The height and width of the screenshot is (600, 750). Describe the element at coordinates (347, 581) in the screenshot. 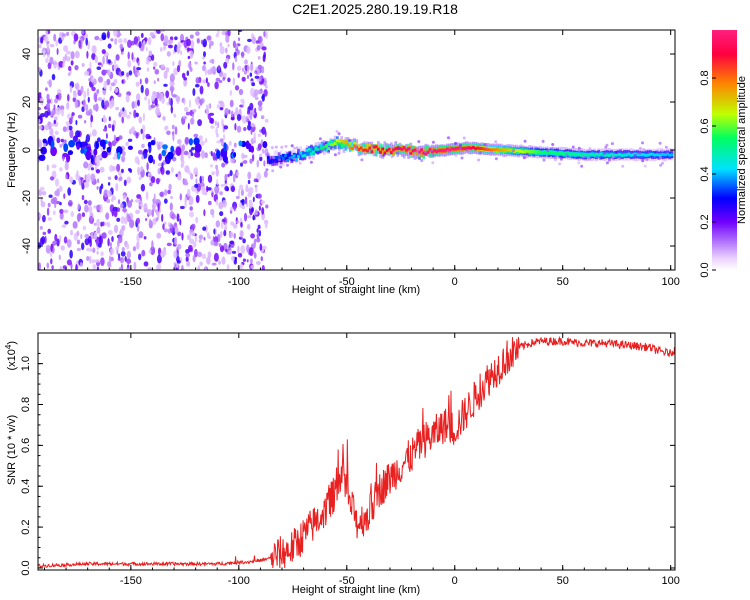

I see `x-tick-label: -50` at that location.